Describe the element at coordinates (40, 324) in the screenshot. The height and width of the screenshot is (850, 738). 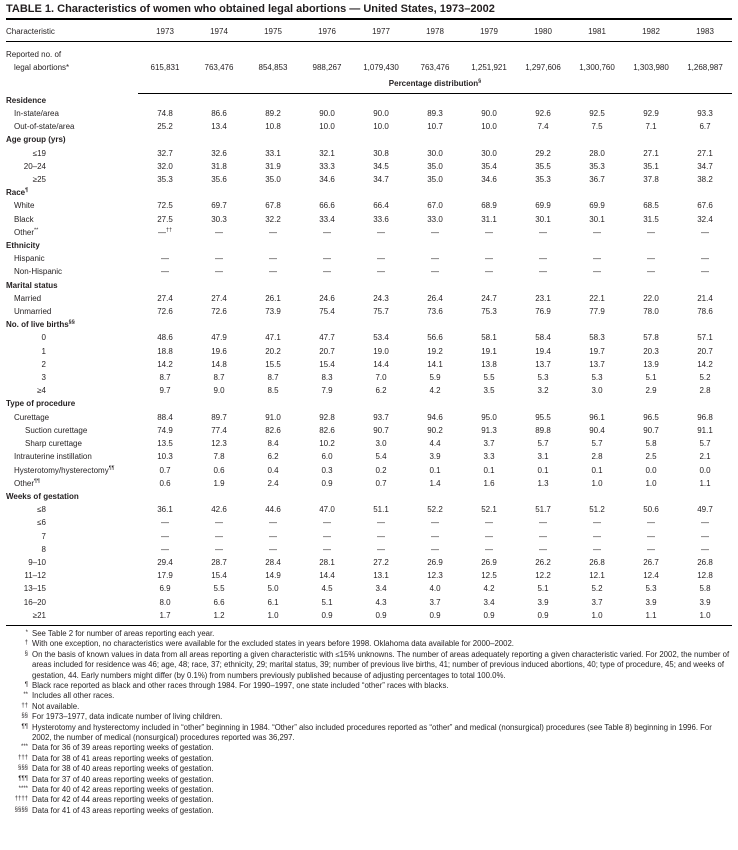
I see `section-header: No. of live births§§` at that location.